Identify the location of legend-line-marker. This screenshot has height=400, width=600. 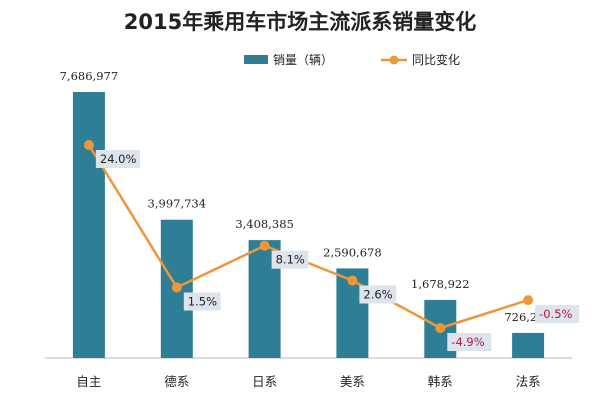
(394, 60).